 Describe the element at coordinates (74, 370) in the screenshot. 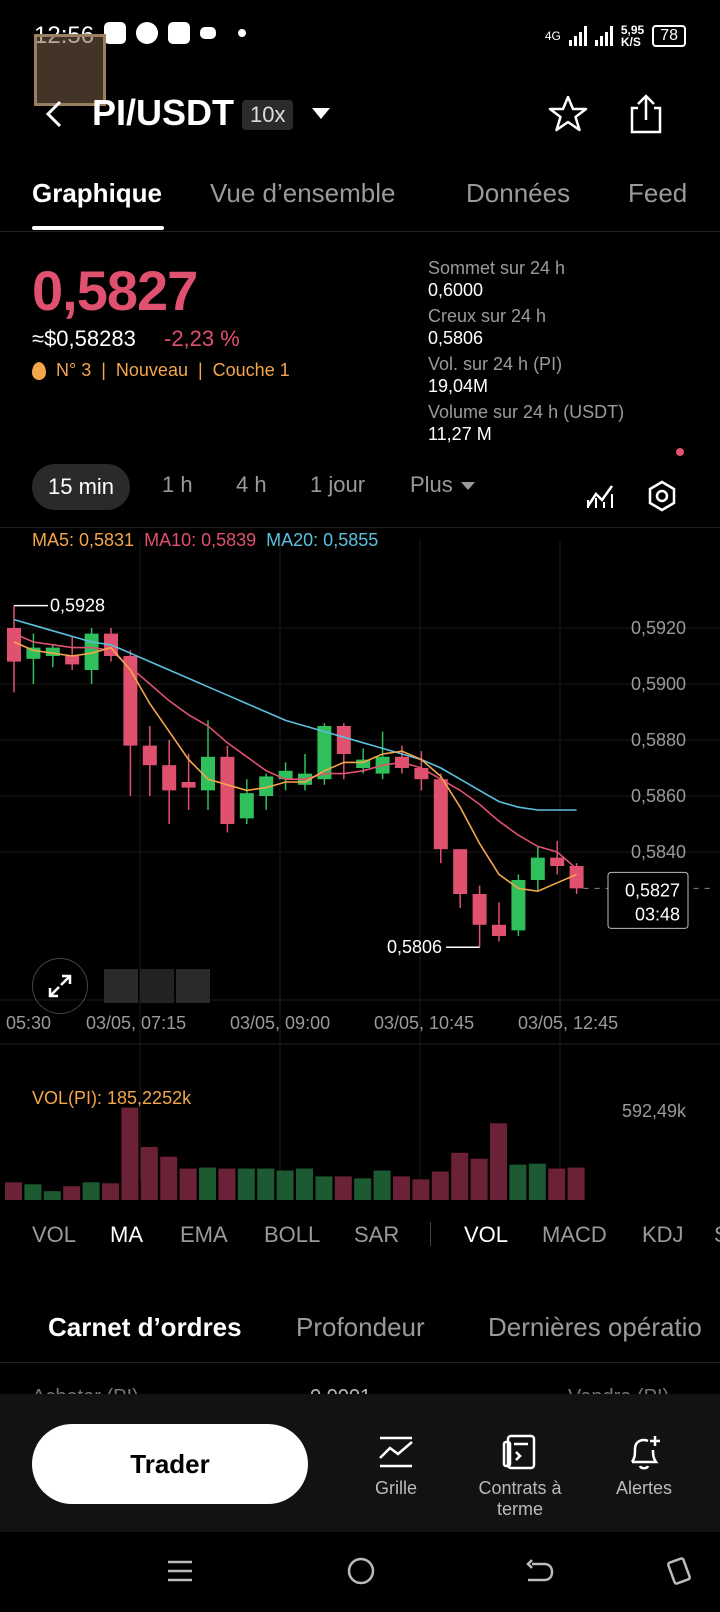

I see `rank-tag: N° 3` at that location.